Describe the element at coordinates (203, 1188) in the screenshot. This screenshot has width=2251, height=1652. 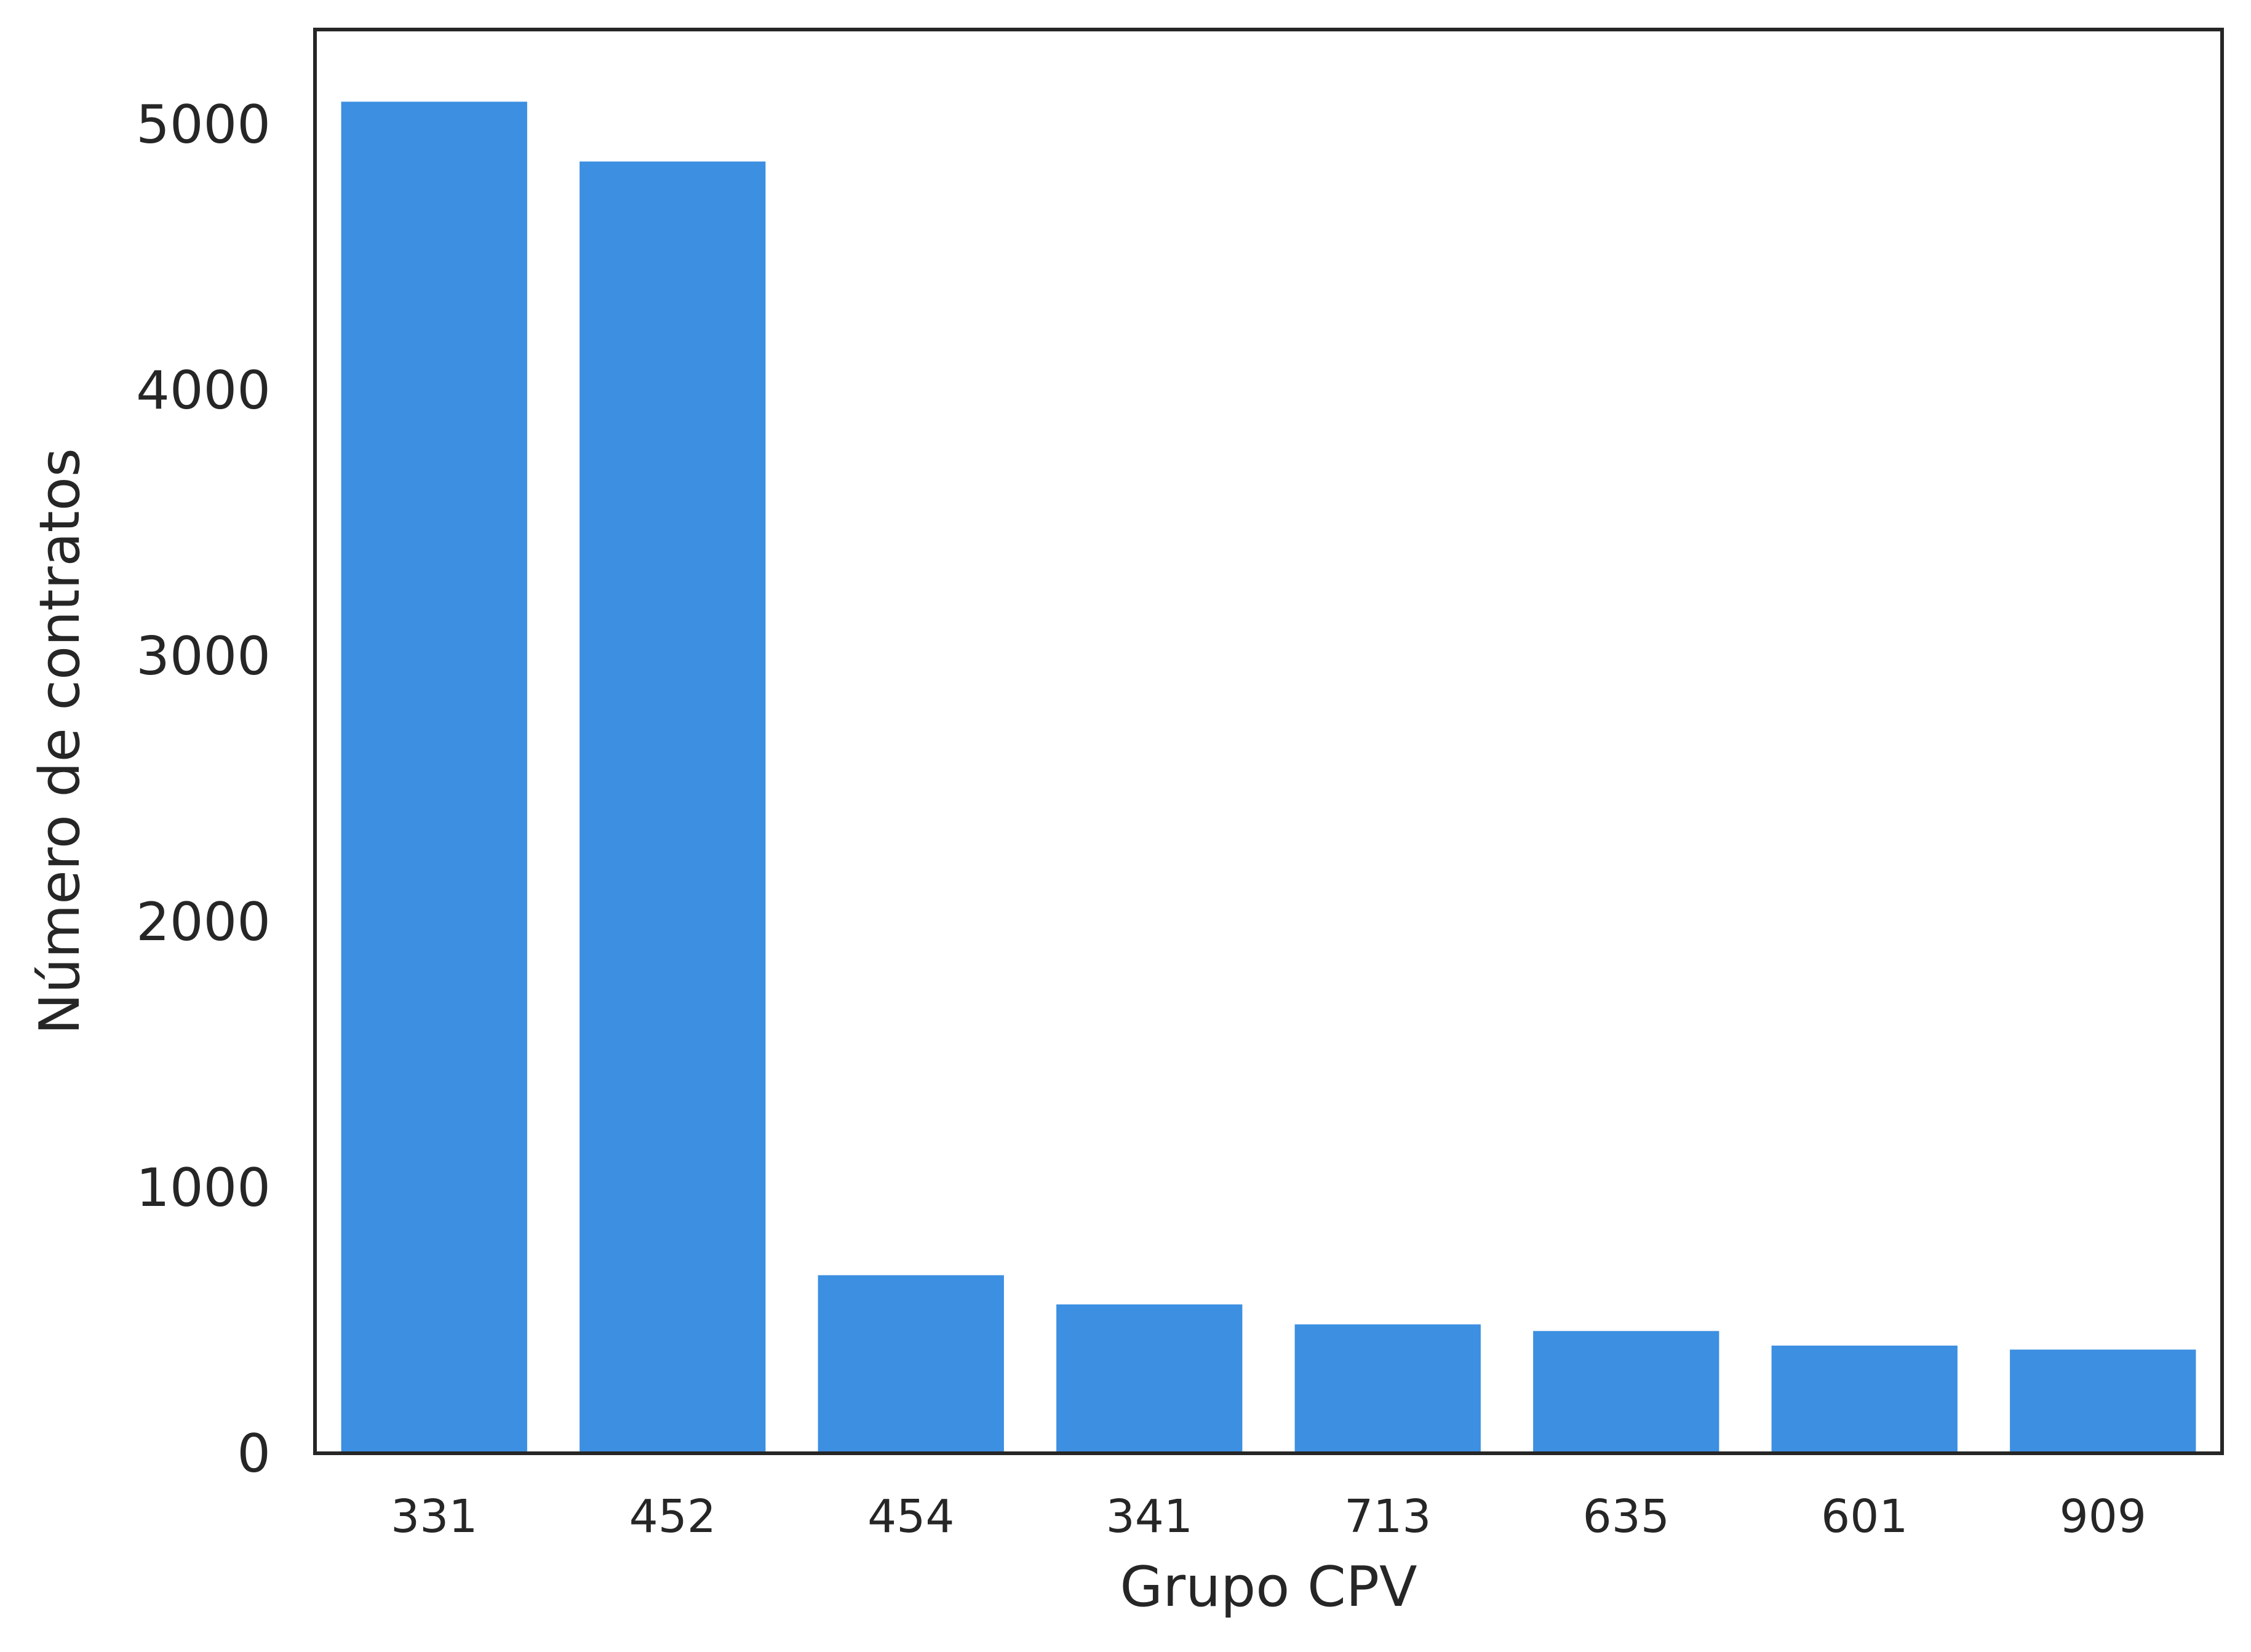
I see `y-tick-label: 1000` at that location.